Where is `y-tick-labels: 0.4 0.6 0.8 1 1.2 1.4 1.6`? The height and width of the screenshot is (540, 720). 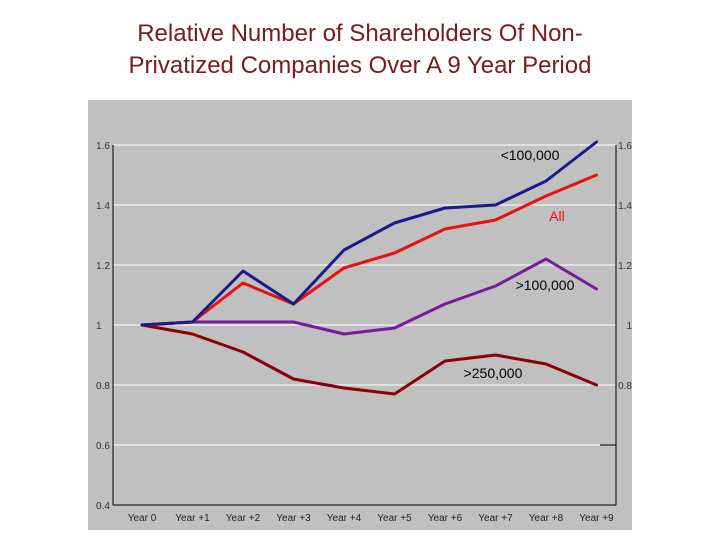 y-tick-labels: 0.4 0.6 0.8 1 1.2 1.4 1.6 is located at coordinates (103, 326).